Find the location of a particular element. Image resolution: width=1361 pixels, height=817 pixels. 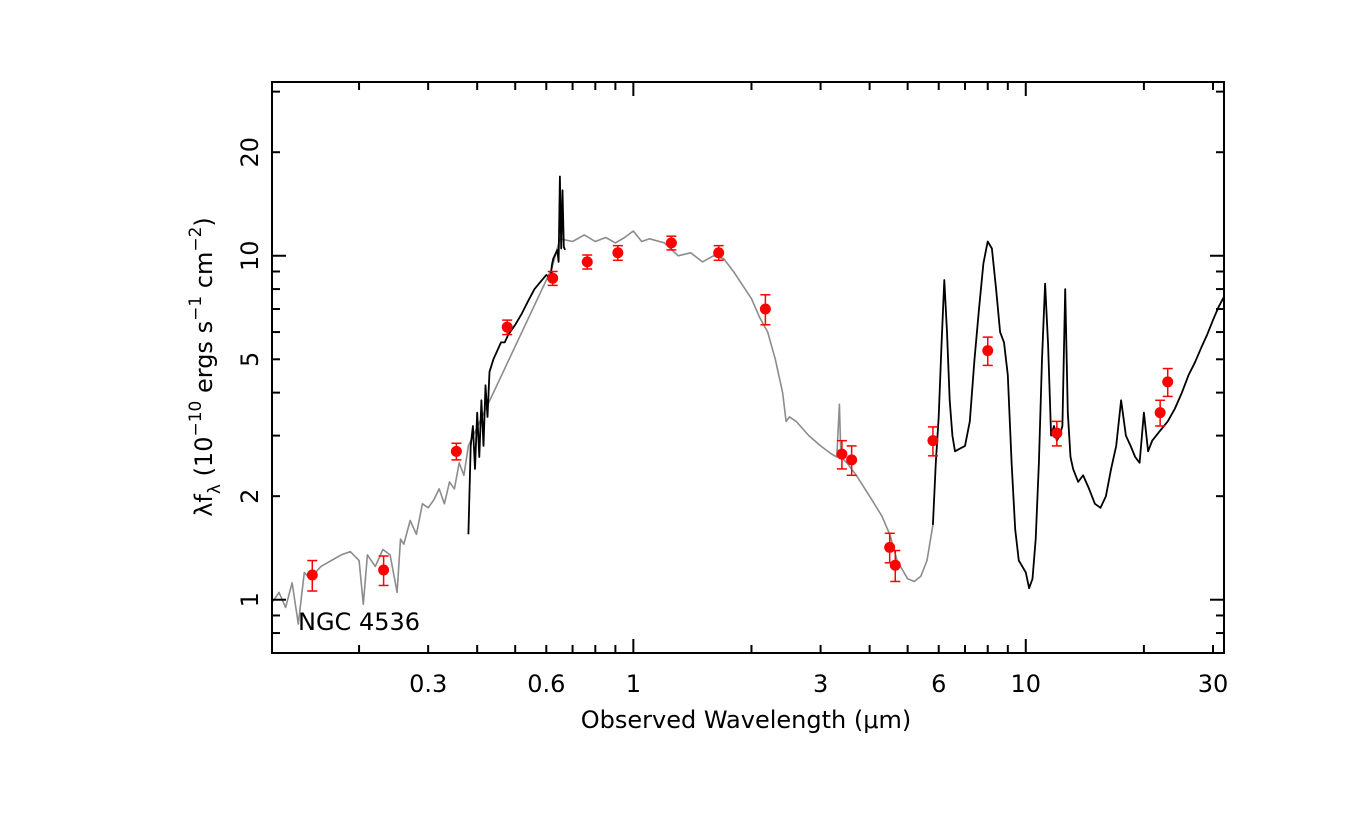

y-title-exp1: −10 is located at coordinates (196, 419).